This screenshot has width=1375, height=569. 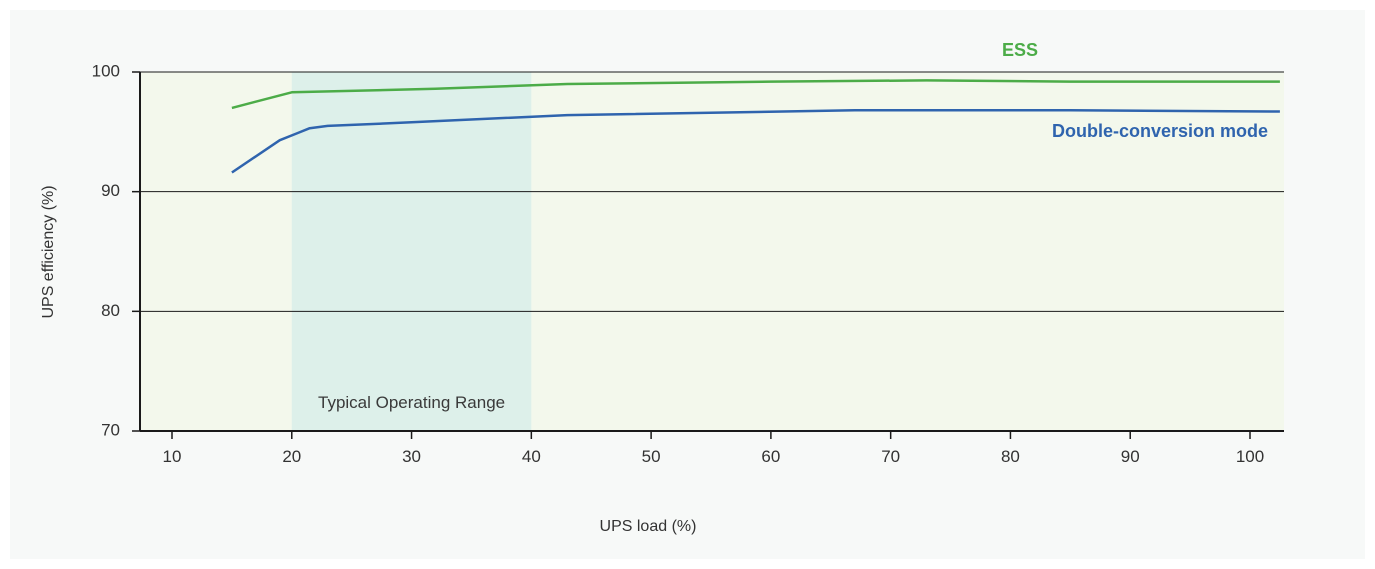 I want to click on x-tick-label-40: 40, so click(x=531, y=456).